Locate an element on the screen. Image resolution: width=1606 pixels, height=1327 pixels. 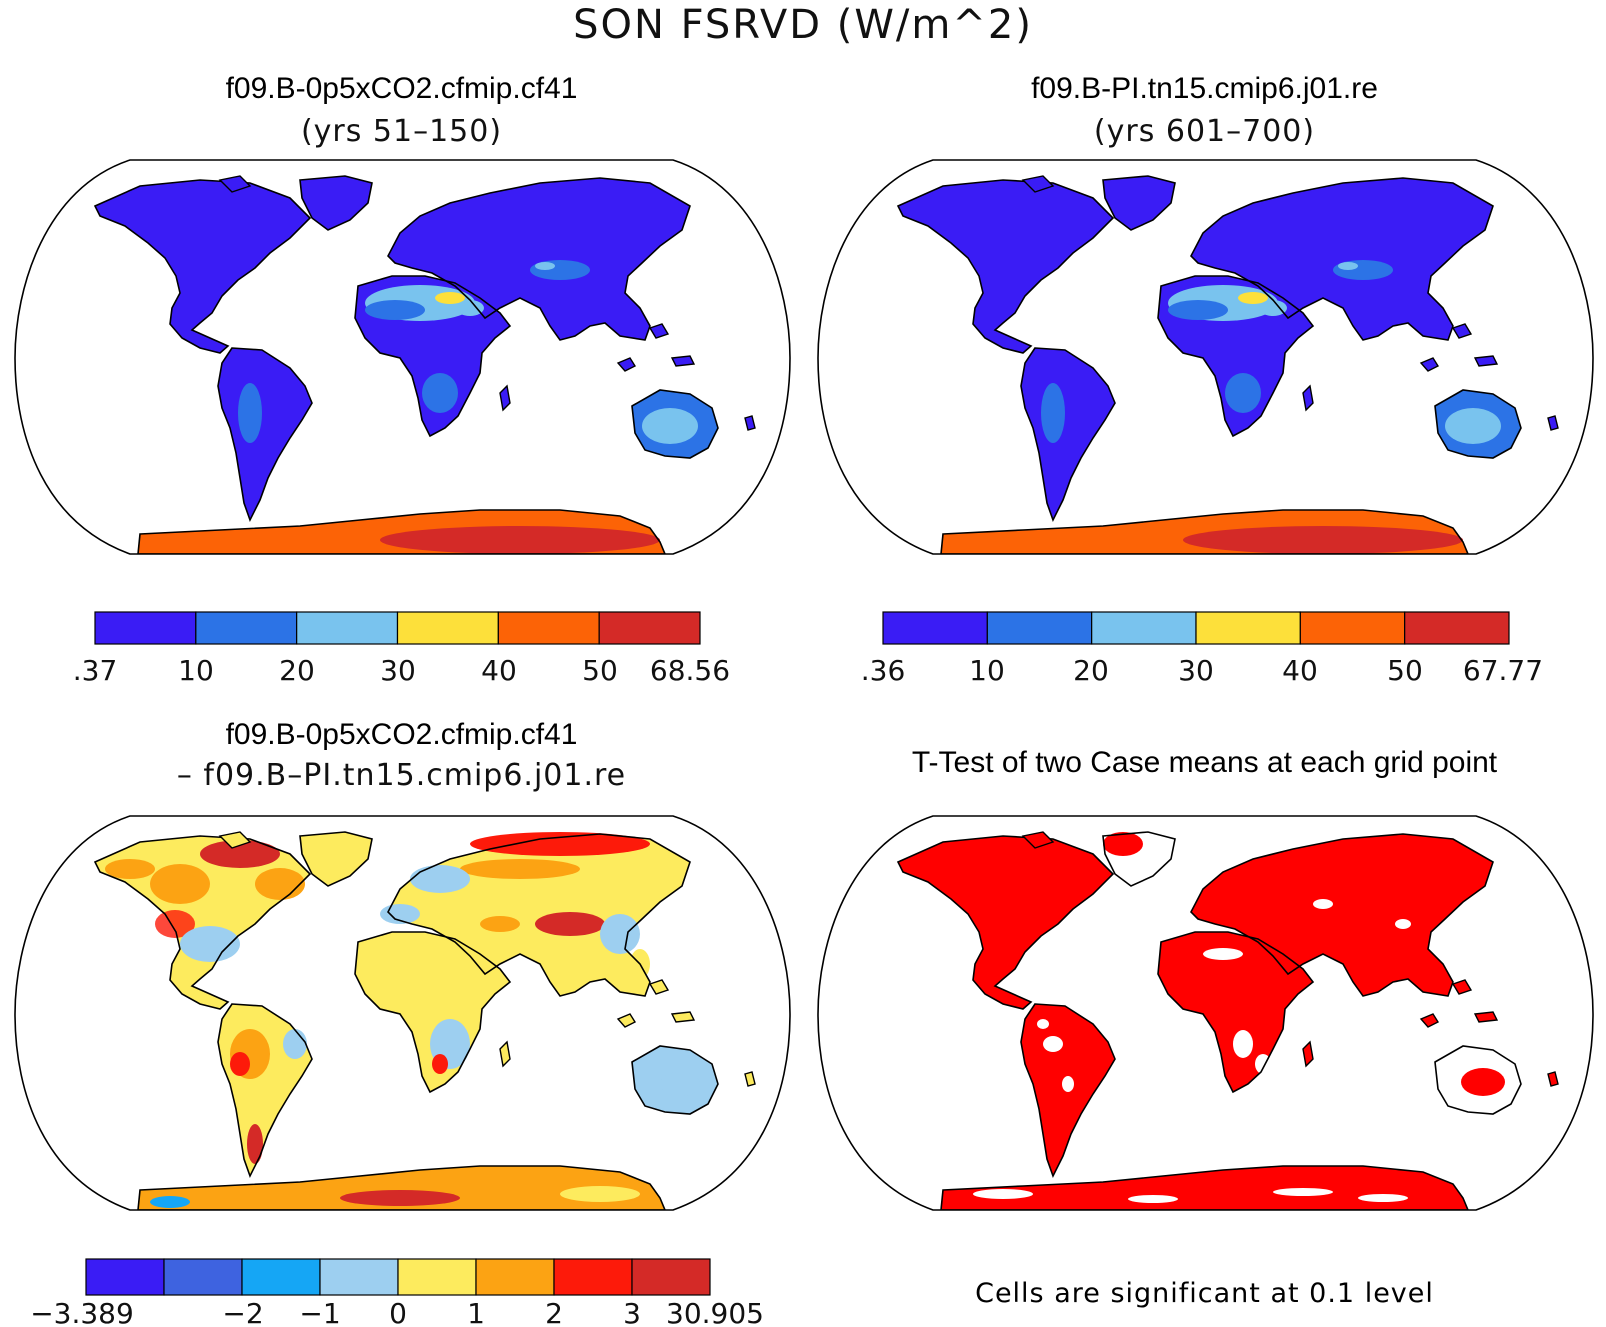
colorbar-tick-label: 20 is located at coordinates (297, 670).